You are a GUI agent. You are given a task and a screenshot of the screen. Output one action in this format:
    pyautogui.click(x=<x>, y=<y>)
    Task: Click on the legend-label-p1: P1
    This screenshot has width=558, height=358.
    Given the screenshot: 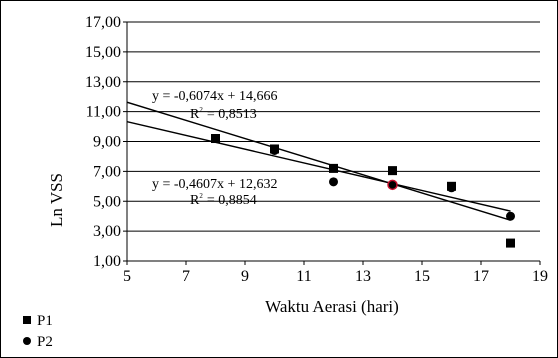 What is the action you would take?
    pyautogui.click(x=45, y=321)
    